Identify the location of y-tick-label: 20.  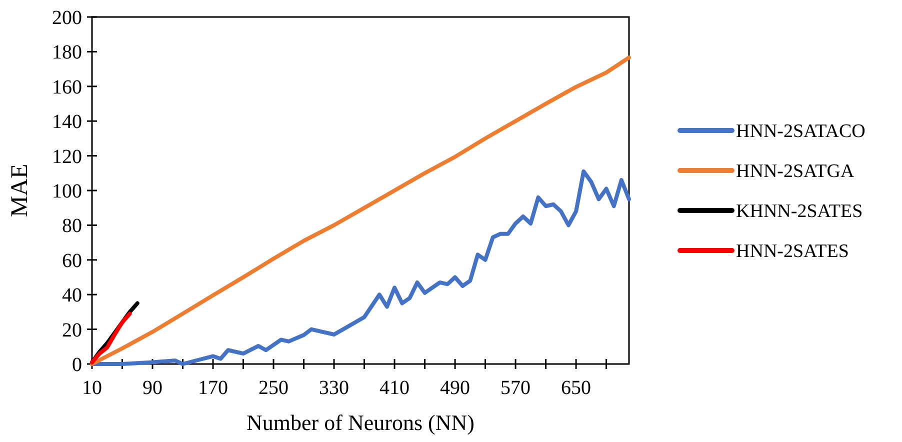
(72, 330).